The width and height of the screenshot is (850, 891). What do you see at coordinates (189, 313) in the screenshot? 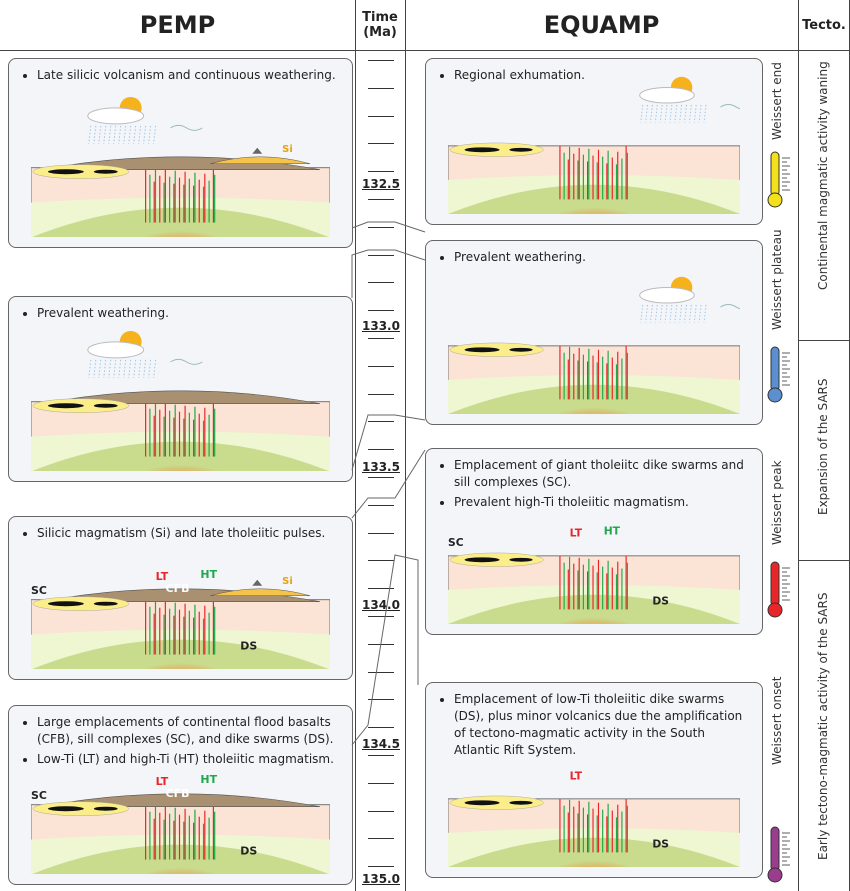
I see `bullet: Prevalent weathering.` at bounding box center [189, 313].